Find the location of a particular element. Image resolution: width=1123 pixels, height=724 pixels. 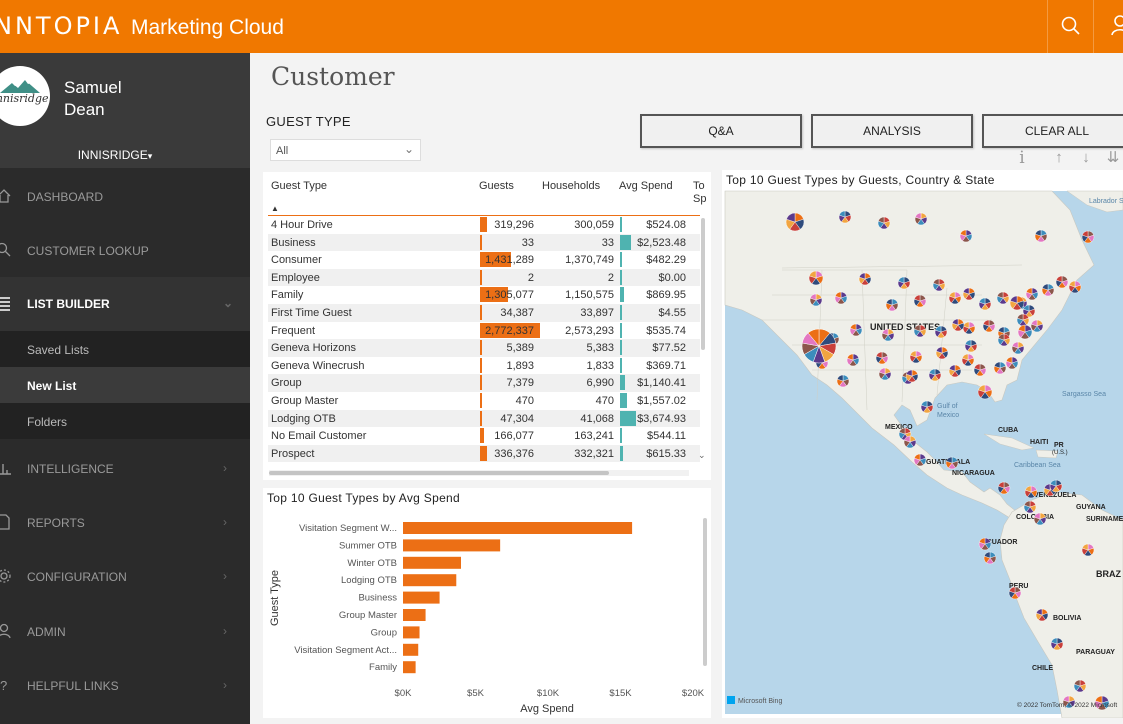

nav-admin: ADMIN › is located at coordinates (125, 632).